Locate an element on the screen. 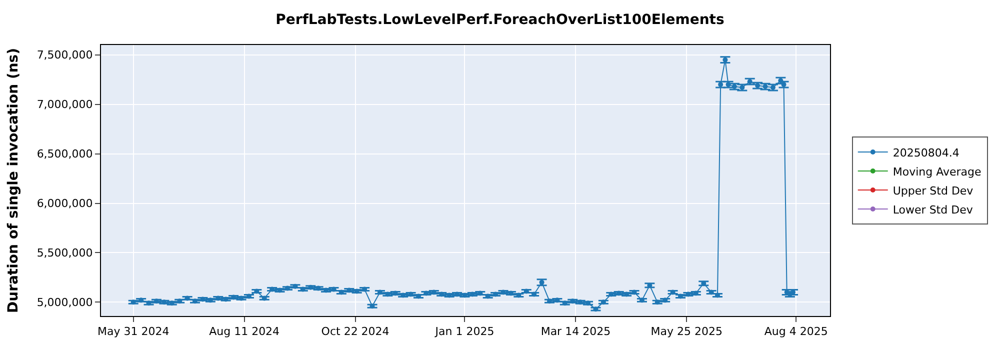  y-tick-label: 5,000,000 is located at coordinates (64, 302).